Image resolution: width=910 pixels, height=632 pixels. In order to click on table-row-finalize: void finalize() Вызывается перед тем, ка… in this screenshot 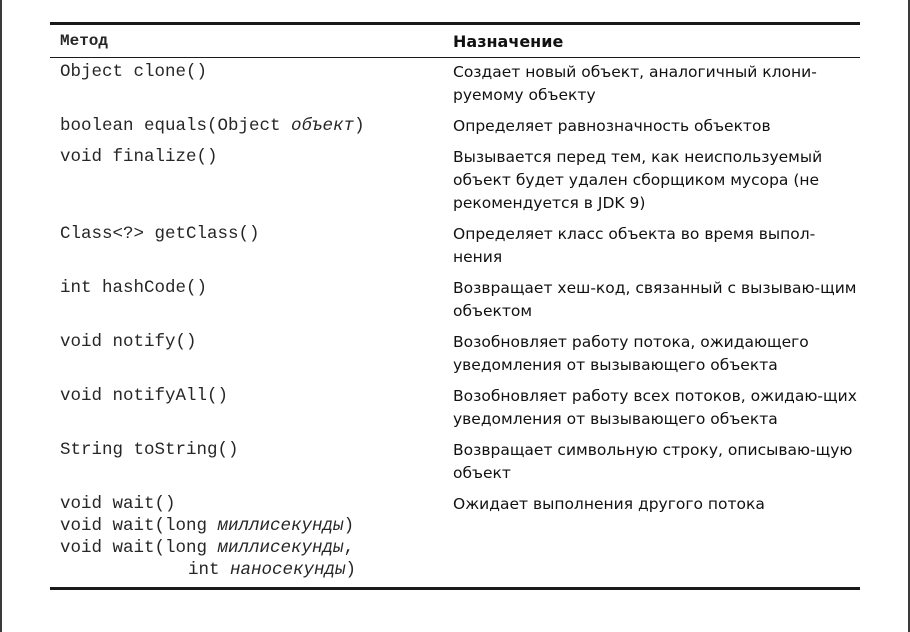, I will do `click(455, 180)`.